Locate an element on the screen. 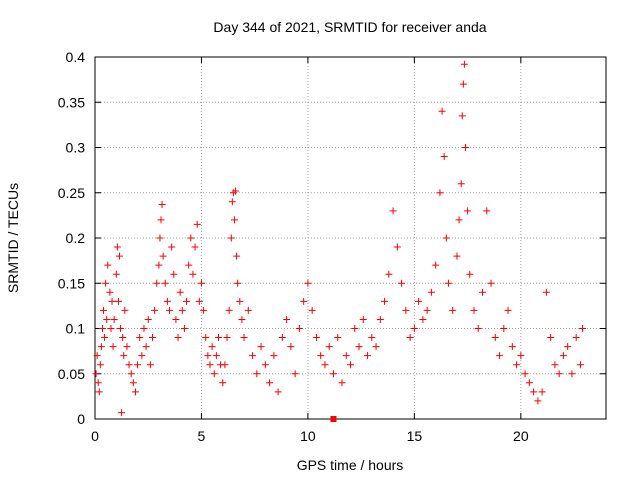  y-tick-label: 0.05 is located at coordinates (71, 374).